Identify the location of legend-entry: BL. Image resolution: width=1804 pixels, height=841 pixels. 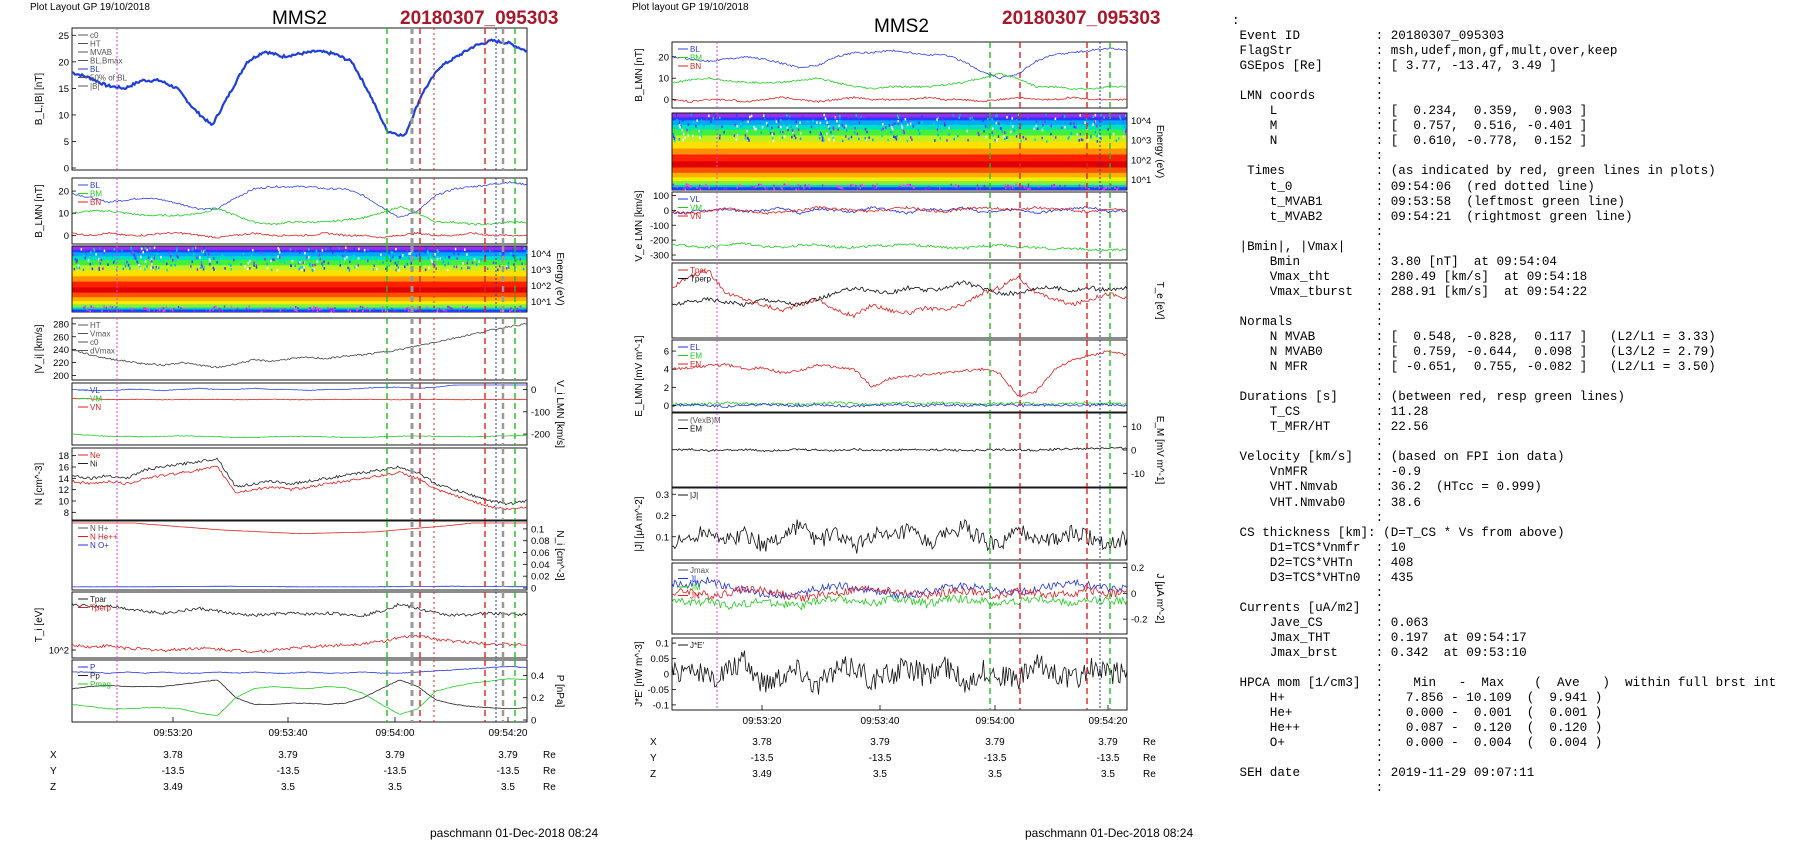
(95, 185).